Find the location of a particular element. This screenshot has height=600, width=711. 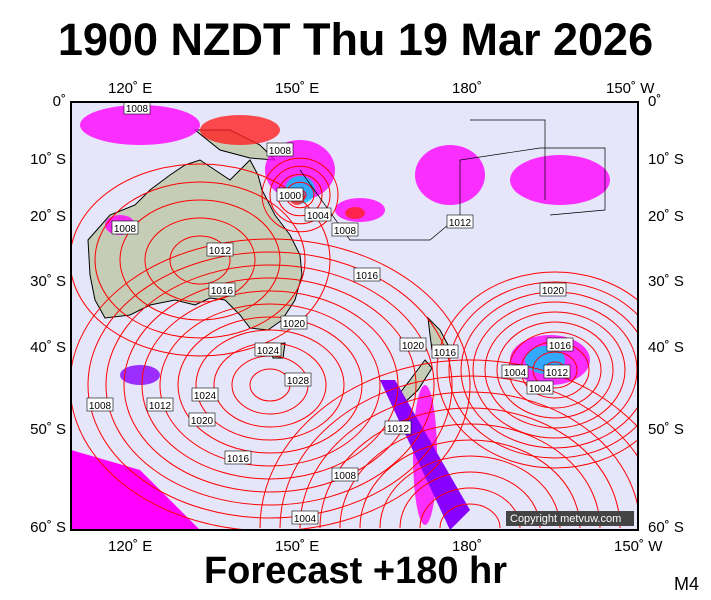

map-title: 1900 NZDT Thu 19 Mar 2026 is located at coordinates (355, 39).